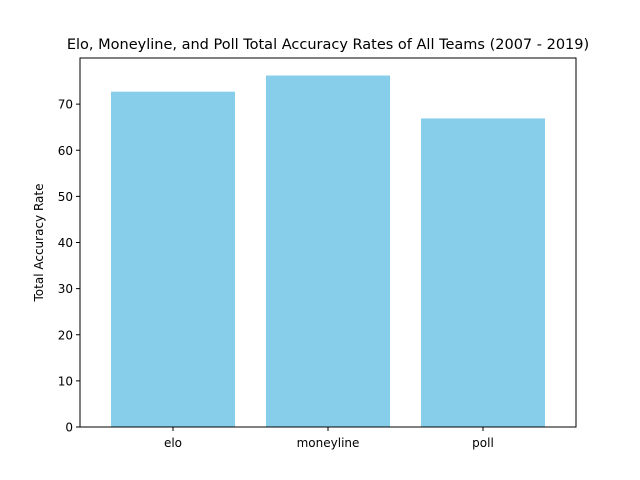  Describe the element at coordinates (65, 197) in the screenshot. I see `y-tick-label: 50` at that location.